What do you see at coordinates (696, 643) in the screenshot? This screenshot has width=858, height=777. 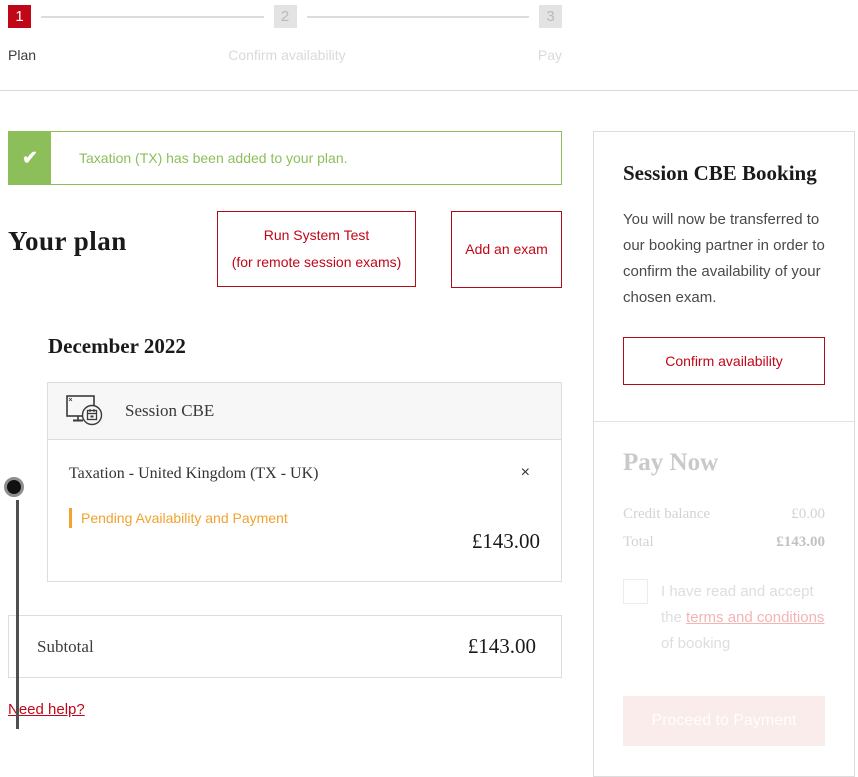 I see `terms-suffix: of booking` at bounding box center [696, 643].